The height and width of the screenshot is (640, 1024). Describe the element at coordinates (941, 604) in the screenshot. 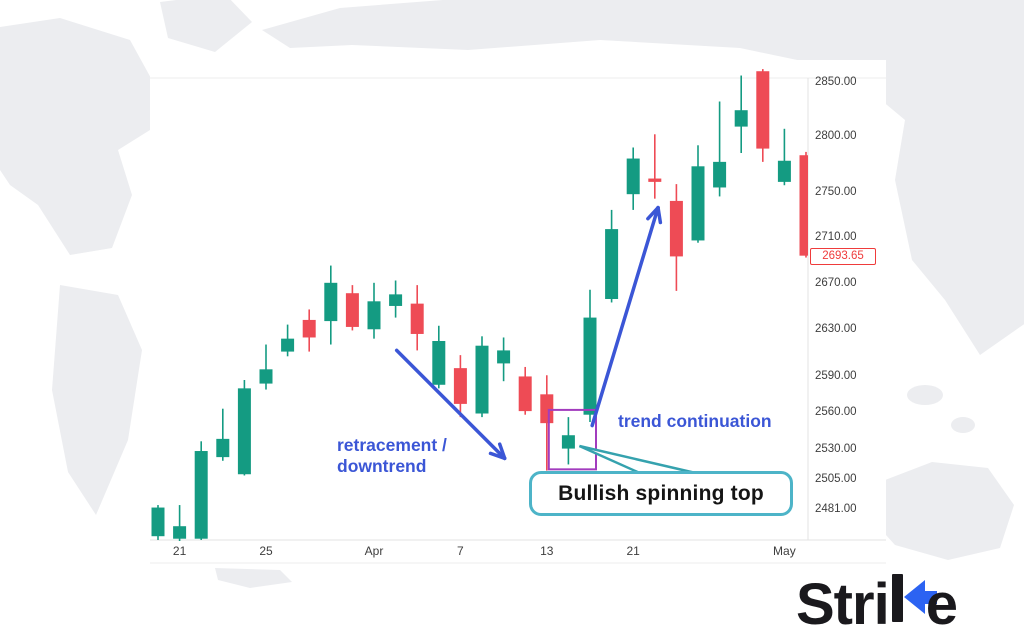

I see `strike-logo-text-right: e` at that location.